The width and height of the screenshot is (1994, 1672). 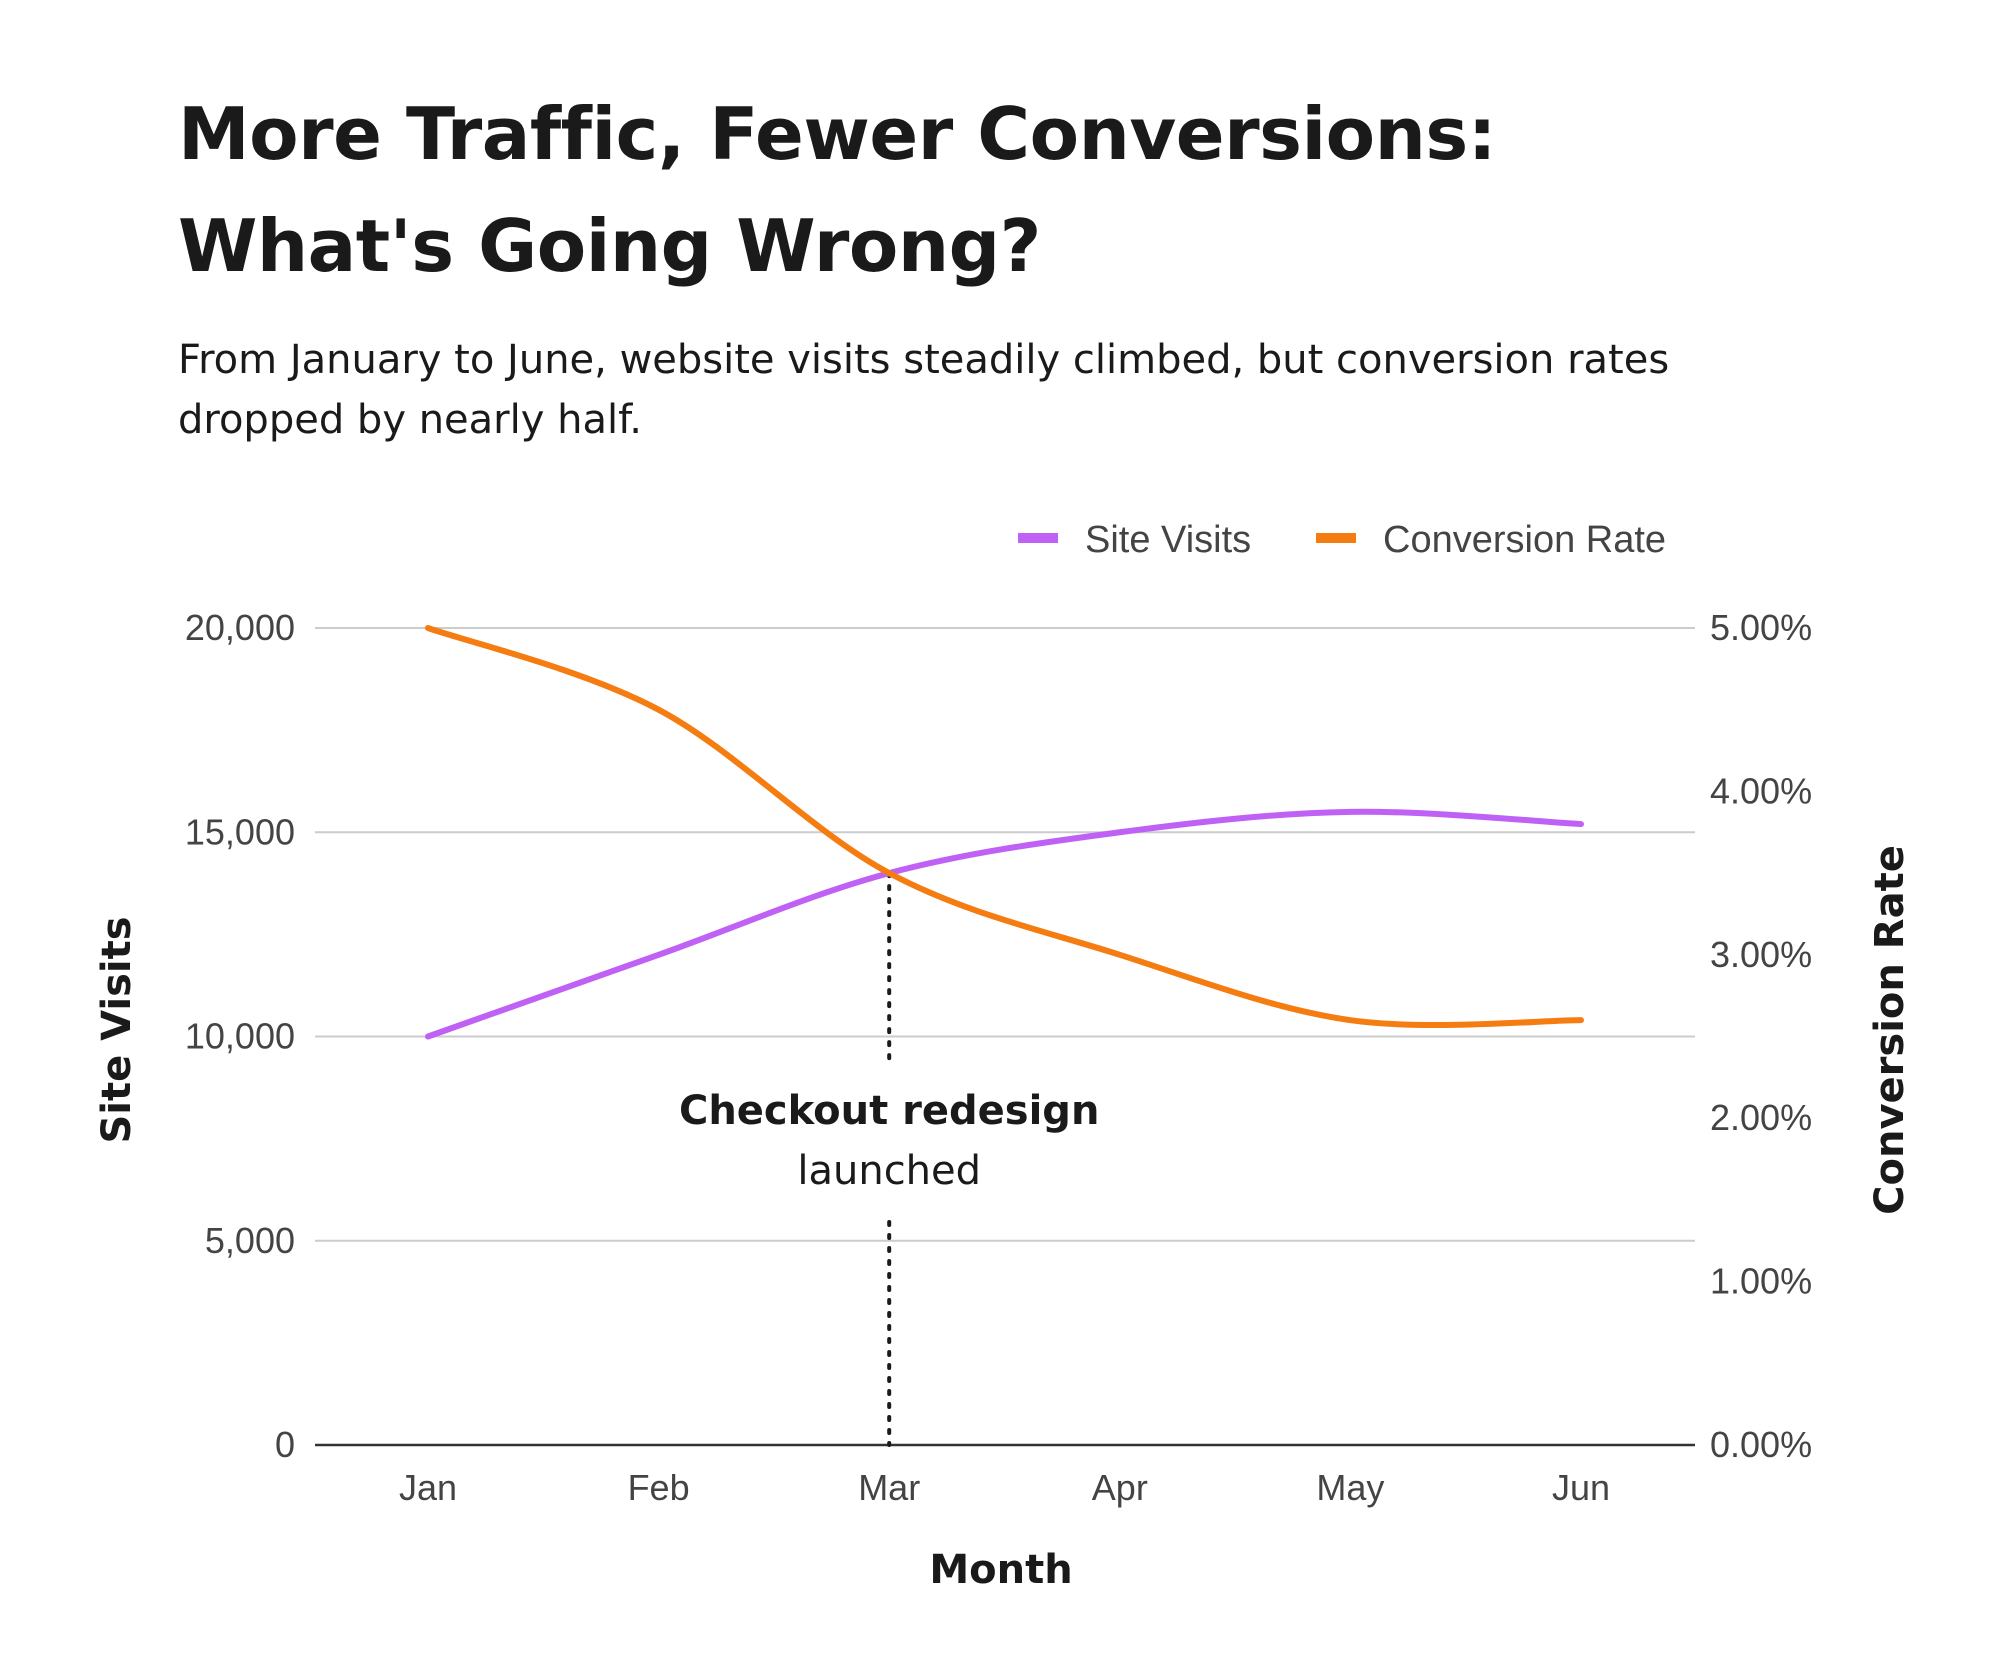 I want to click on left-tick-label: 15,000, so click(x=240, y=831).